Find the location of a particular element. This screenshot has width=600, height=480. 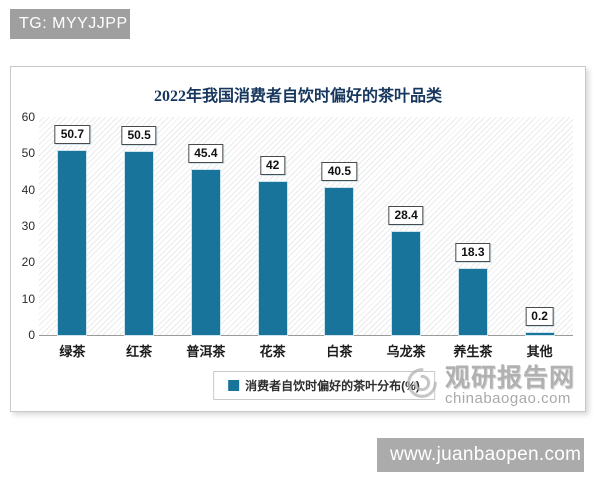

bar-value-label: 28.4 is located at coordinates (406, 215).